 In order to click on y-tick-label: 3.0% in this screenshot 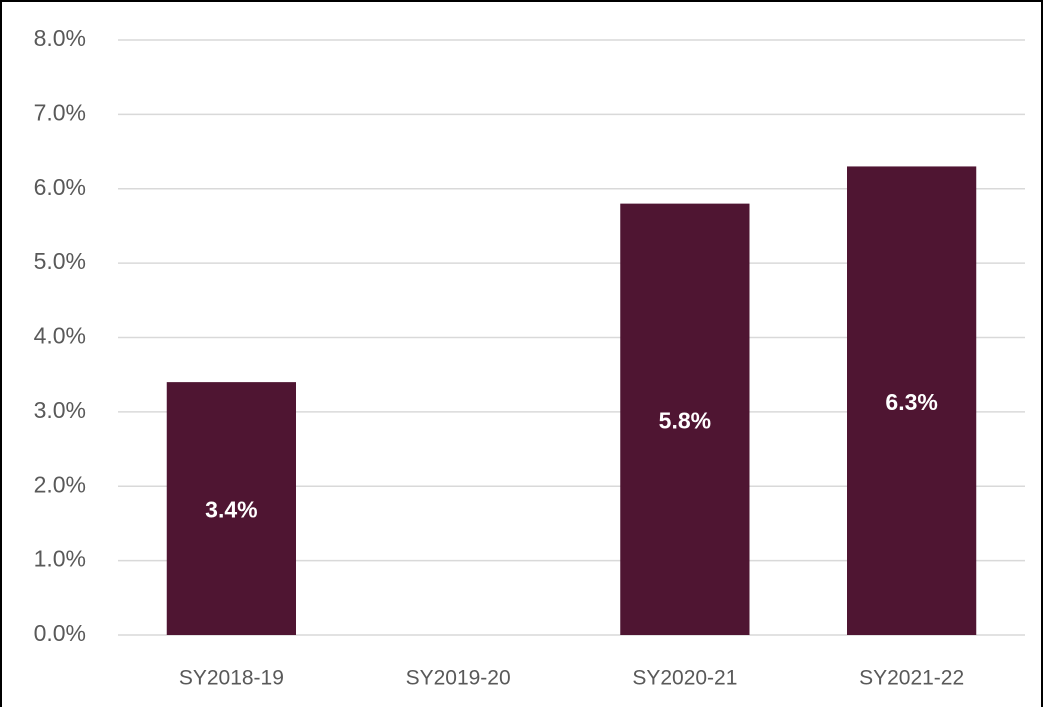, I will do `click(60, 410)`.